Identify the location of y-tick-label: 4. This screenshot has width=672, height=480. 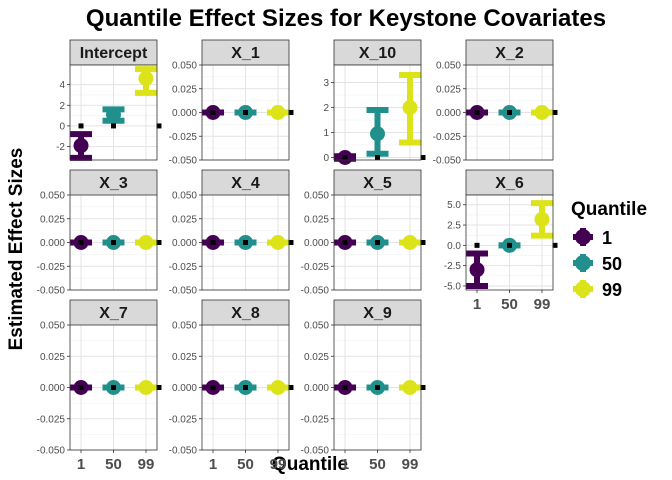
(62, 85).